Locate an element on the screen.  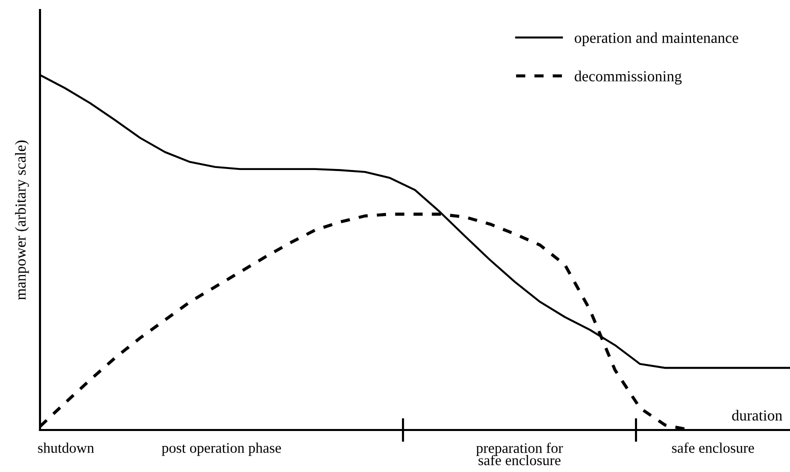
legend-label: decommissioning is located at coordinates (628, 77).